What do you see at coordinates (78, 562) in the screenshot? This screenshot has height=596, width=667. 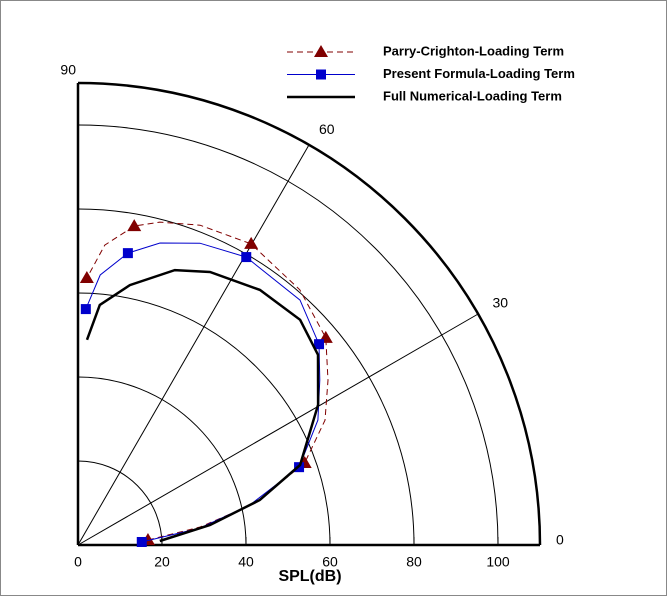 I see `r-tick-label: 0` at bounding box center [78, 562].